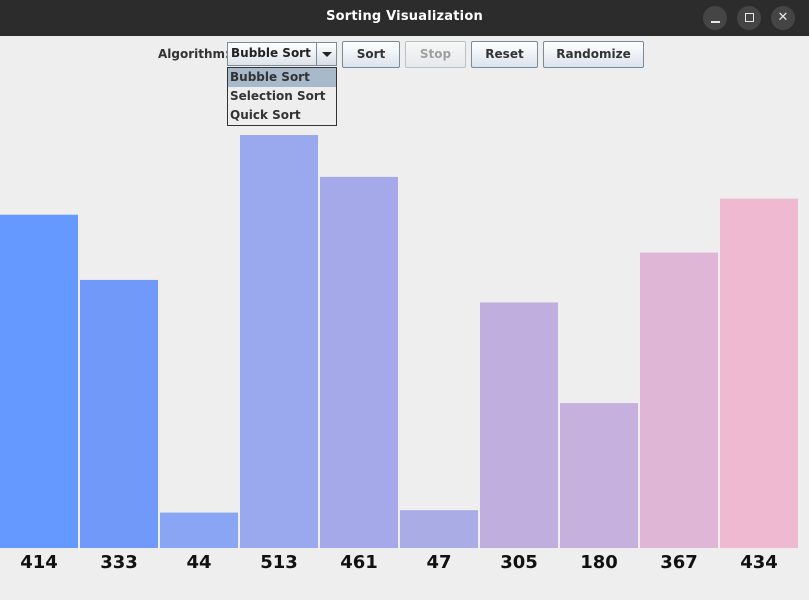 The height and width of the screenshot is (600, 809). What do you see at coordinates (759, 562) in the screenshot?
I see `bar-value-label: 434` at bounding box center [759, 562].